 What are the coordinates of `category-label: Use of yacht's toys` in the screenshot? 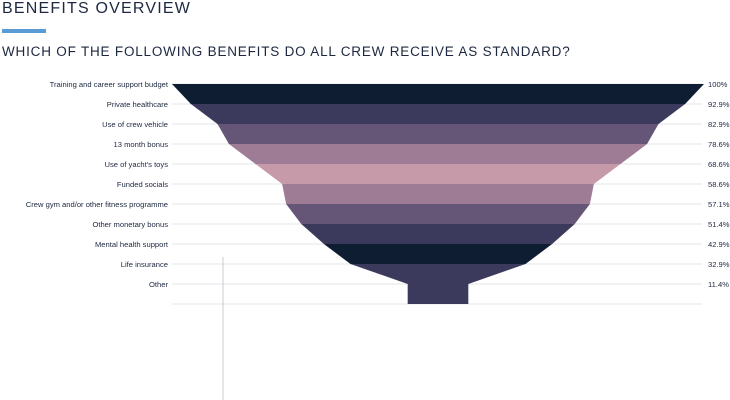 It's located at (137, 164).